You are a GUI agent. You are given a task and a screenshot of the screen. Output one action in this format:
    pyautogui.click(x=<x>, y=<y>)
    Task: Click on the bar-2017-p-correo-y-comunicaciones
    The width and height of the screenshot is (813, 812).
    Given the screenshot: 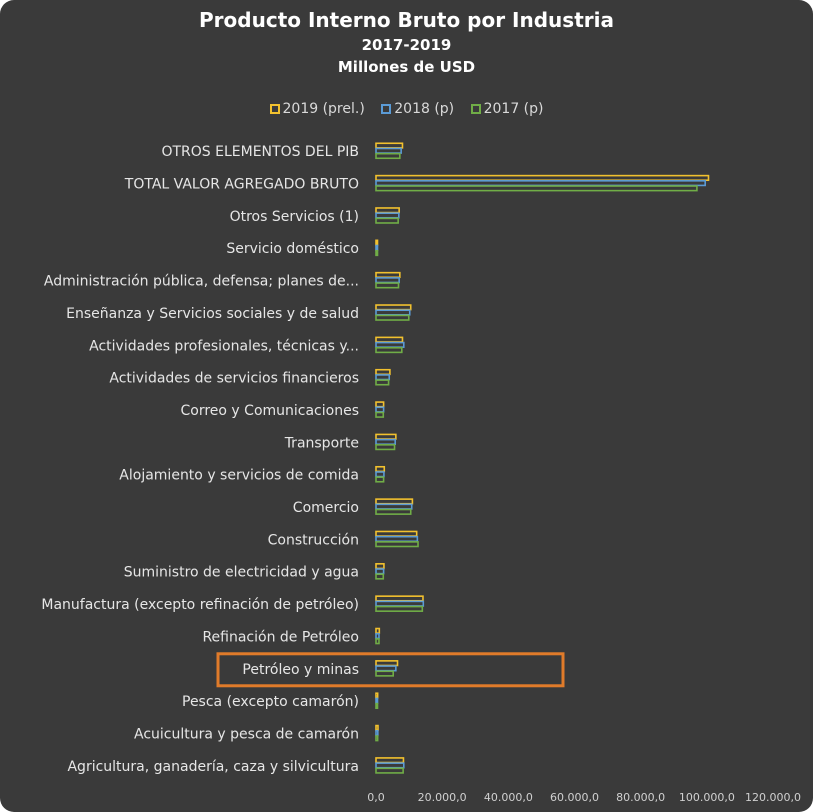 What is the action you would take?
    pyautogui.click(x=380, y=414)
    